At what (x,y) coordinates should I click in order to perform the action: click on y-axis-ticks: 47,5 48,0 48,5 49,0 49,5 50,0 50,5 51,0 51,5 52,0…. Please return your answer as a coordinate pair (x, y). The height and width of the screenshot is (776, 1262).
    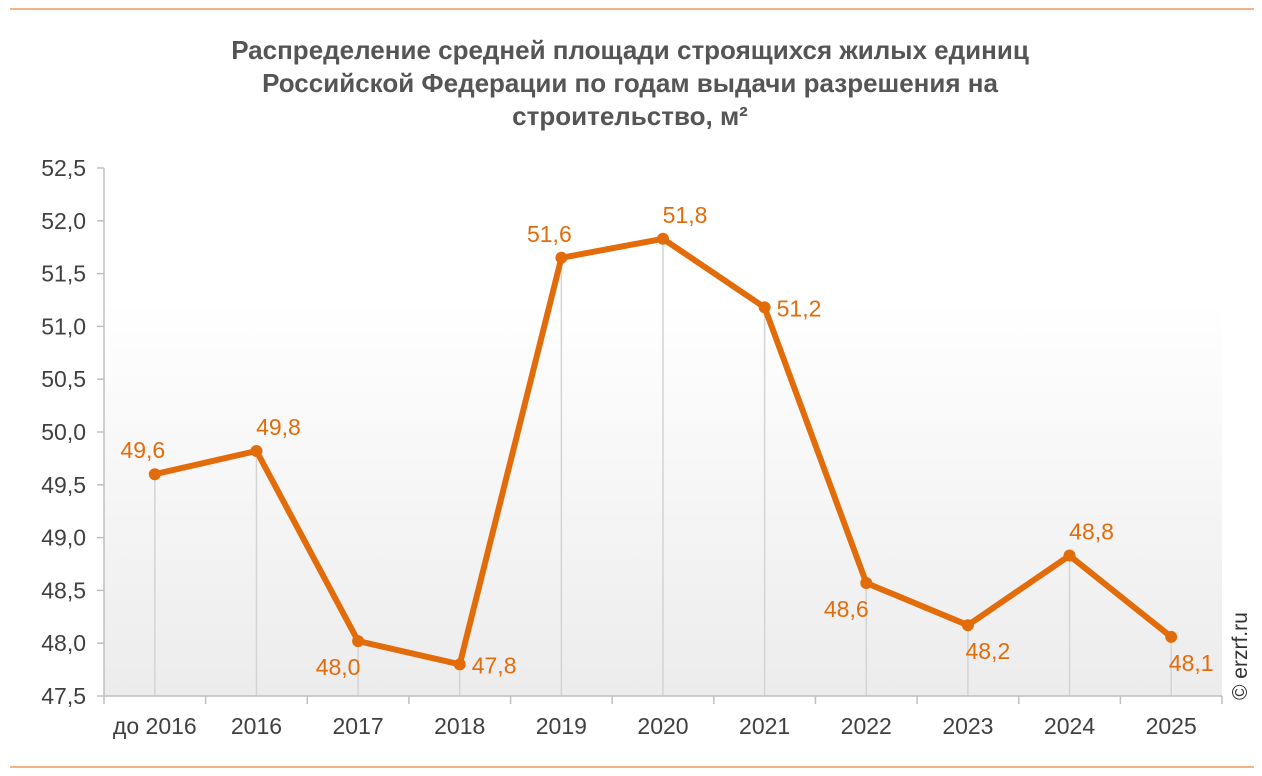
    Looking at the image, I should click on (72, 432).